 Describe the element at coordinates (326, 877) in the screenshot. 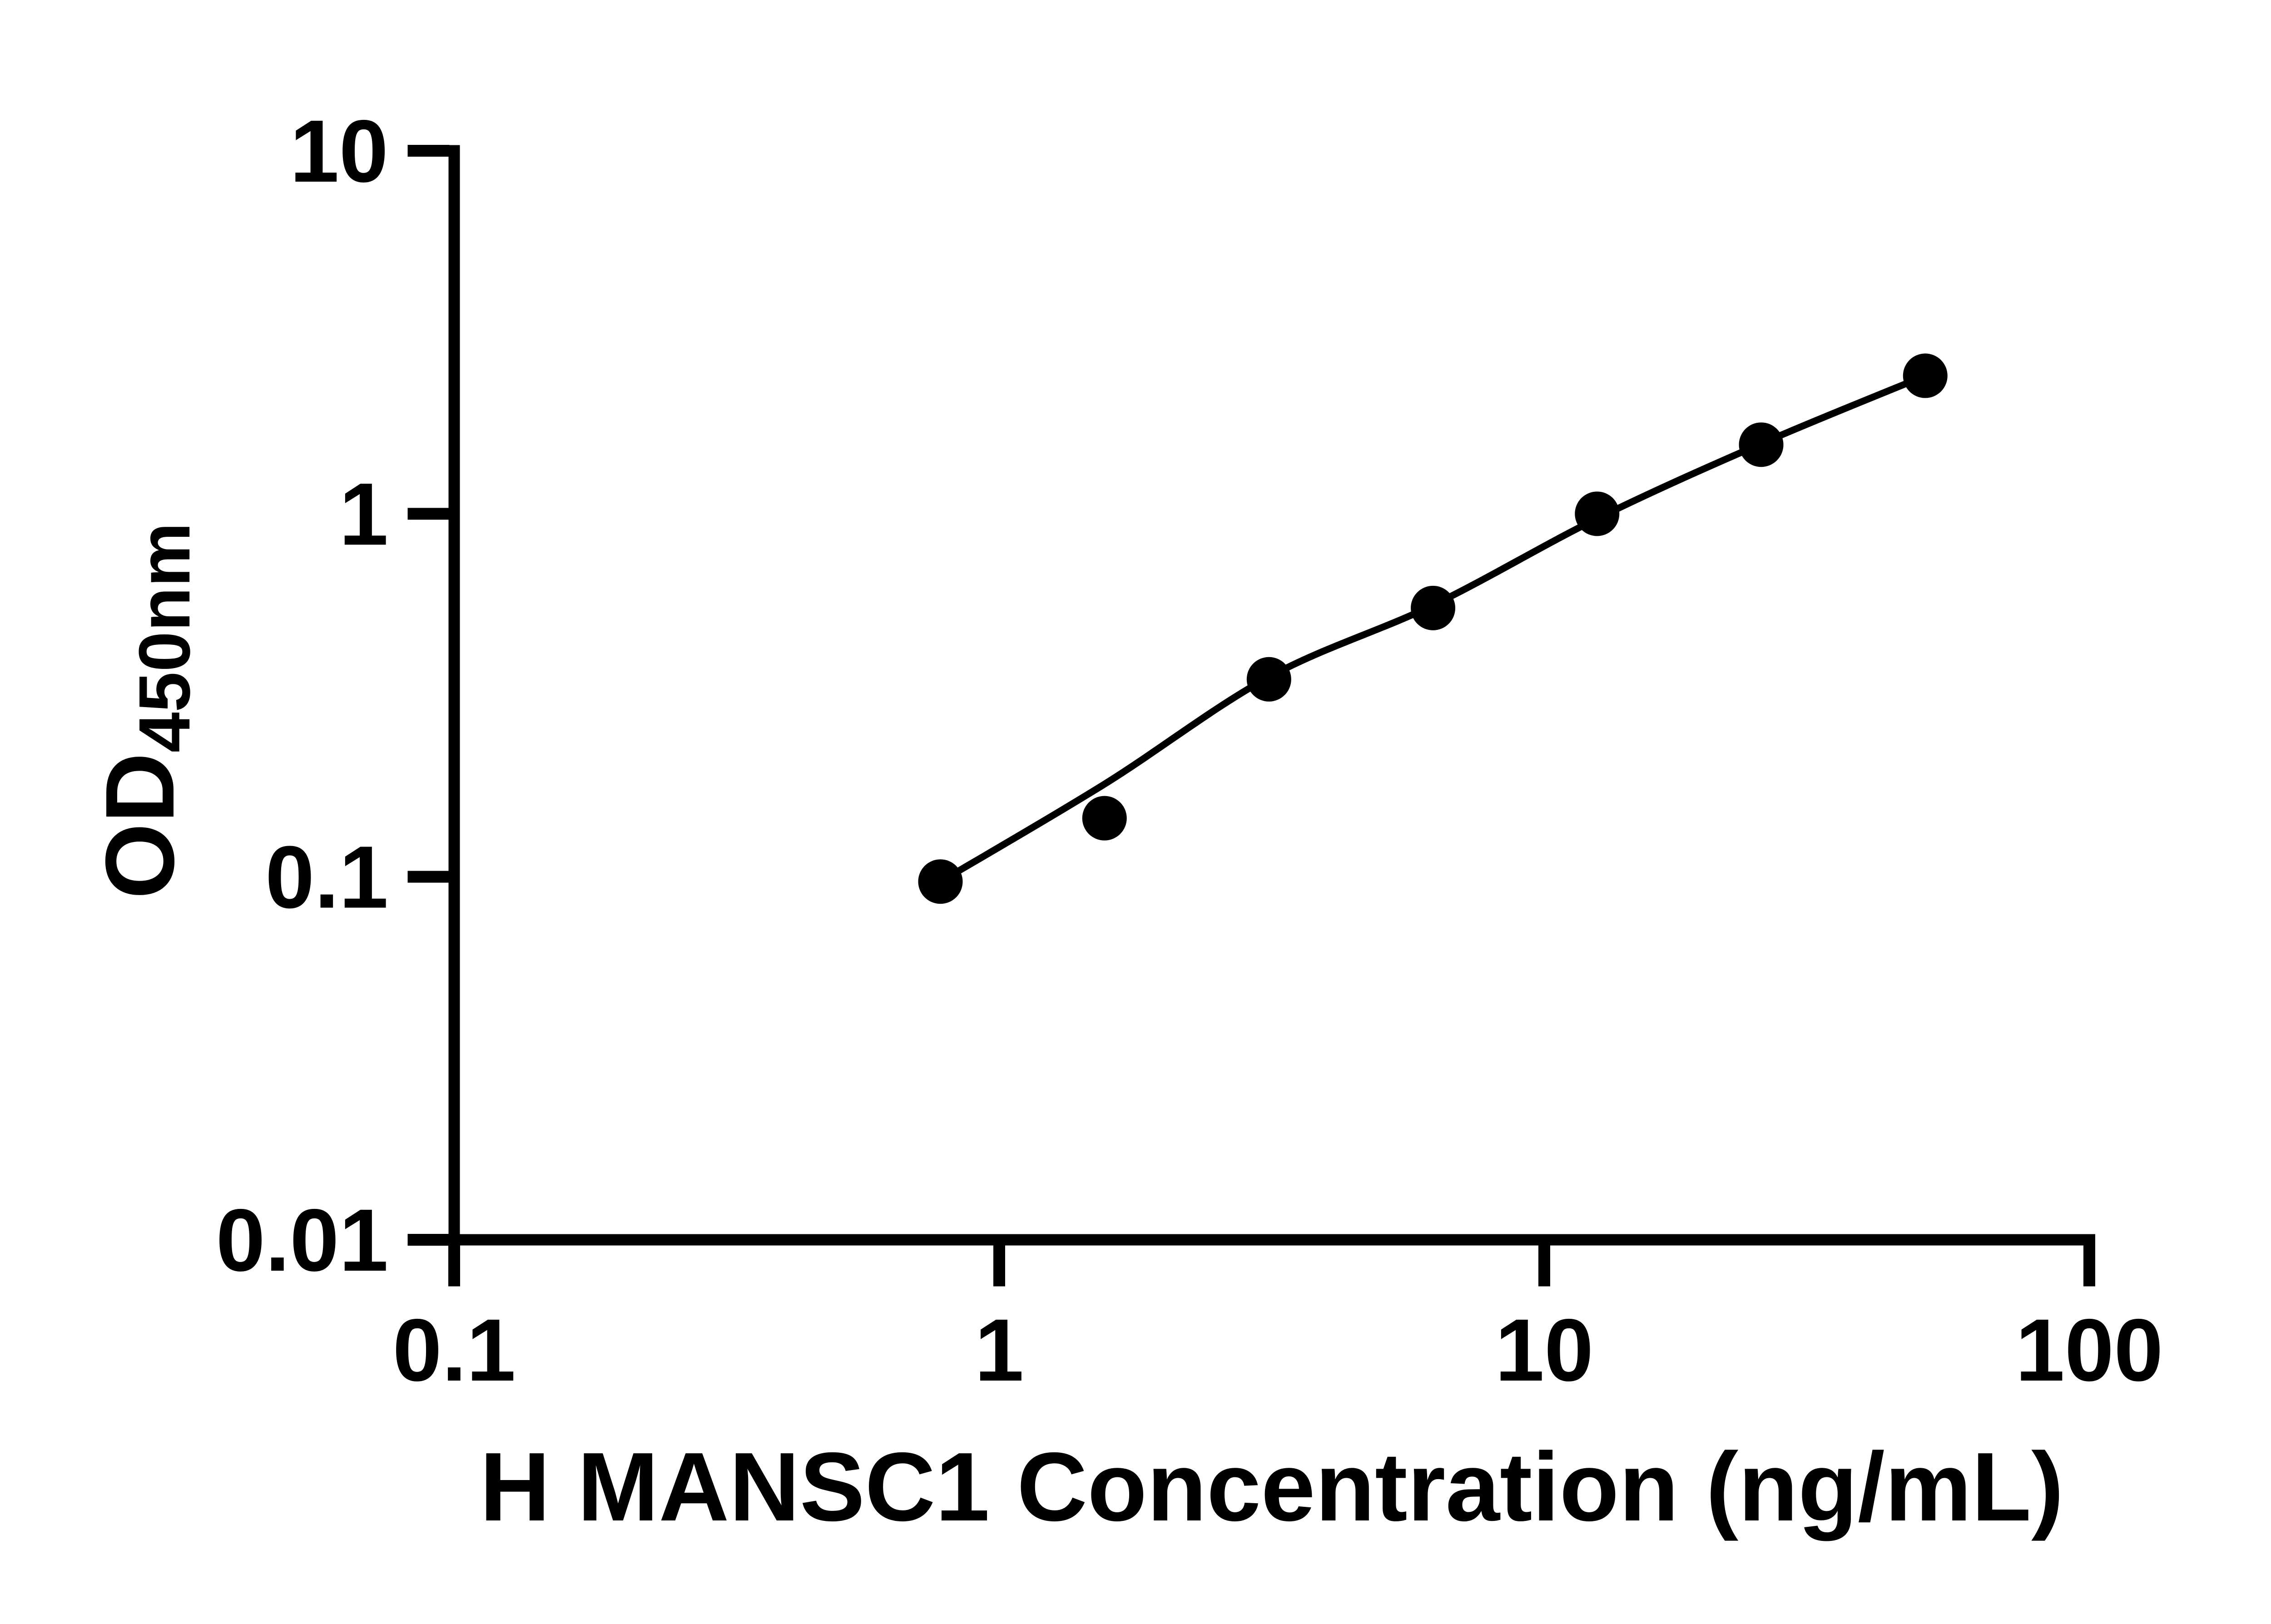

I see `y-tick-label: 0.1` at that location.